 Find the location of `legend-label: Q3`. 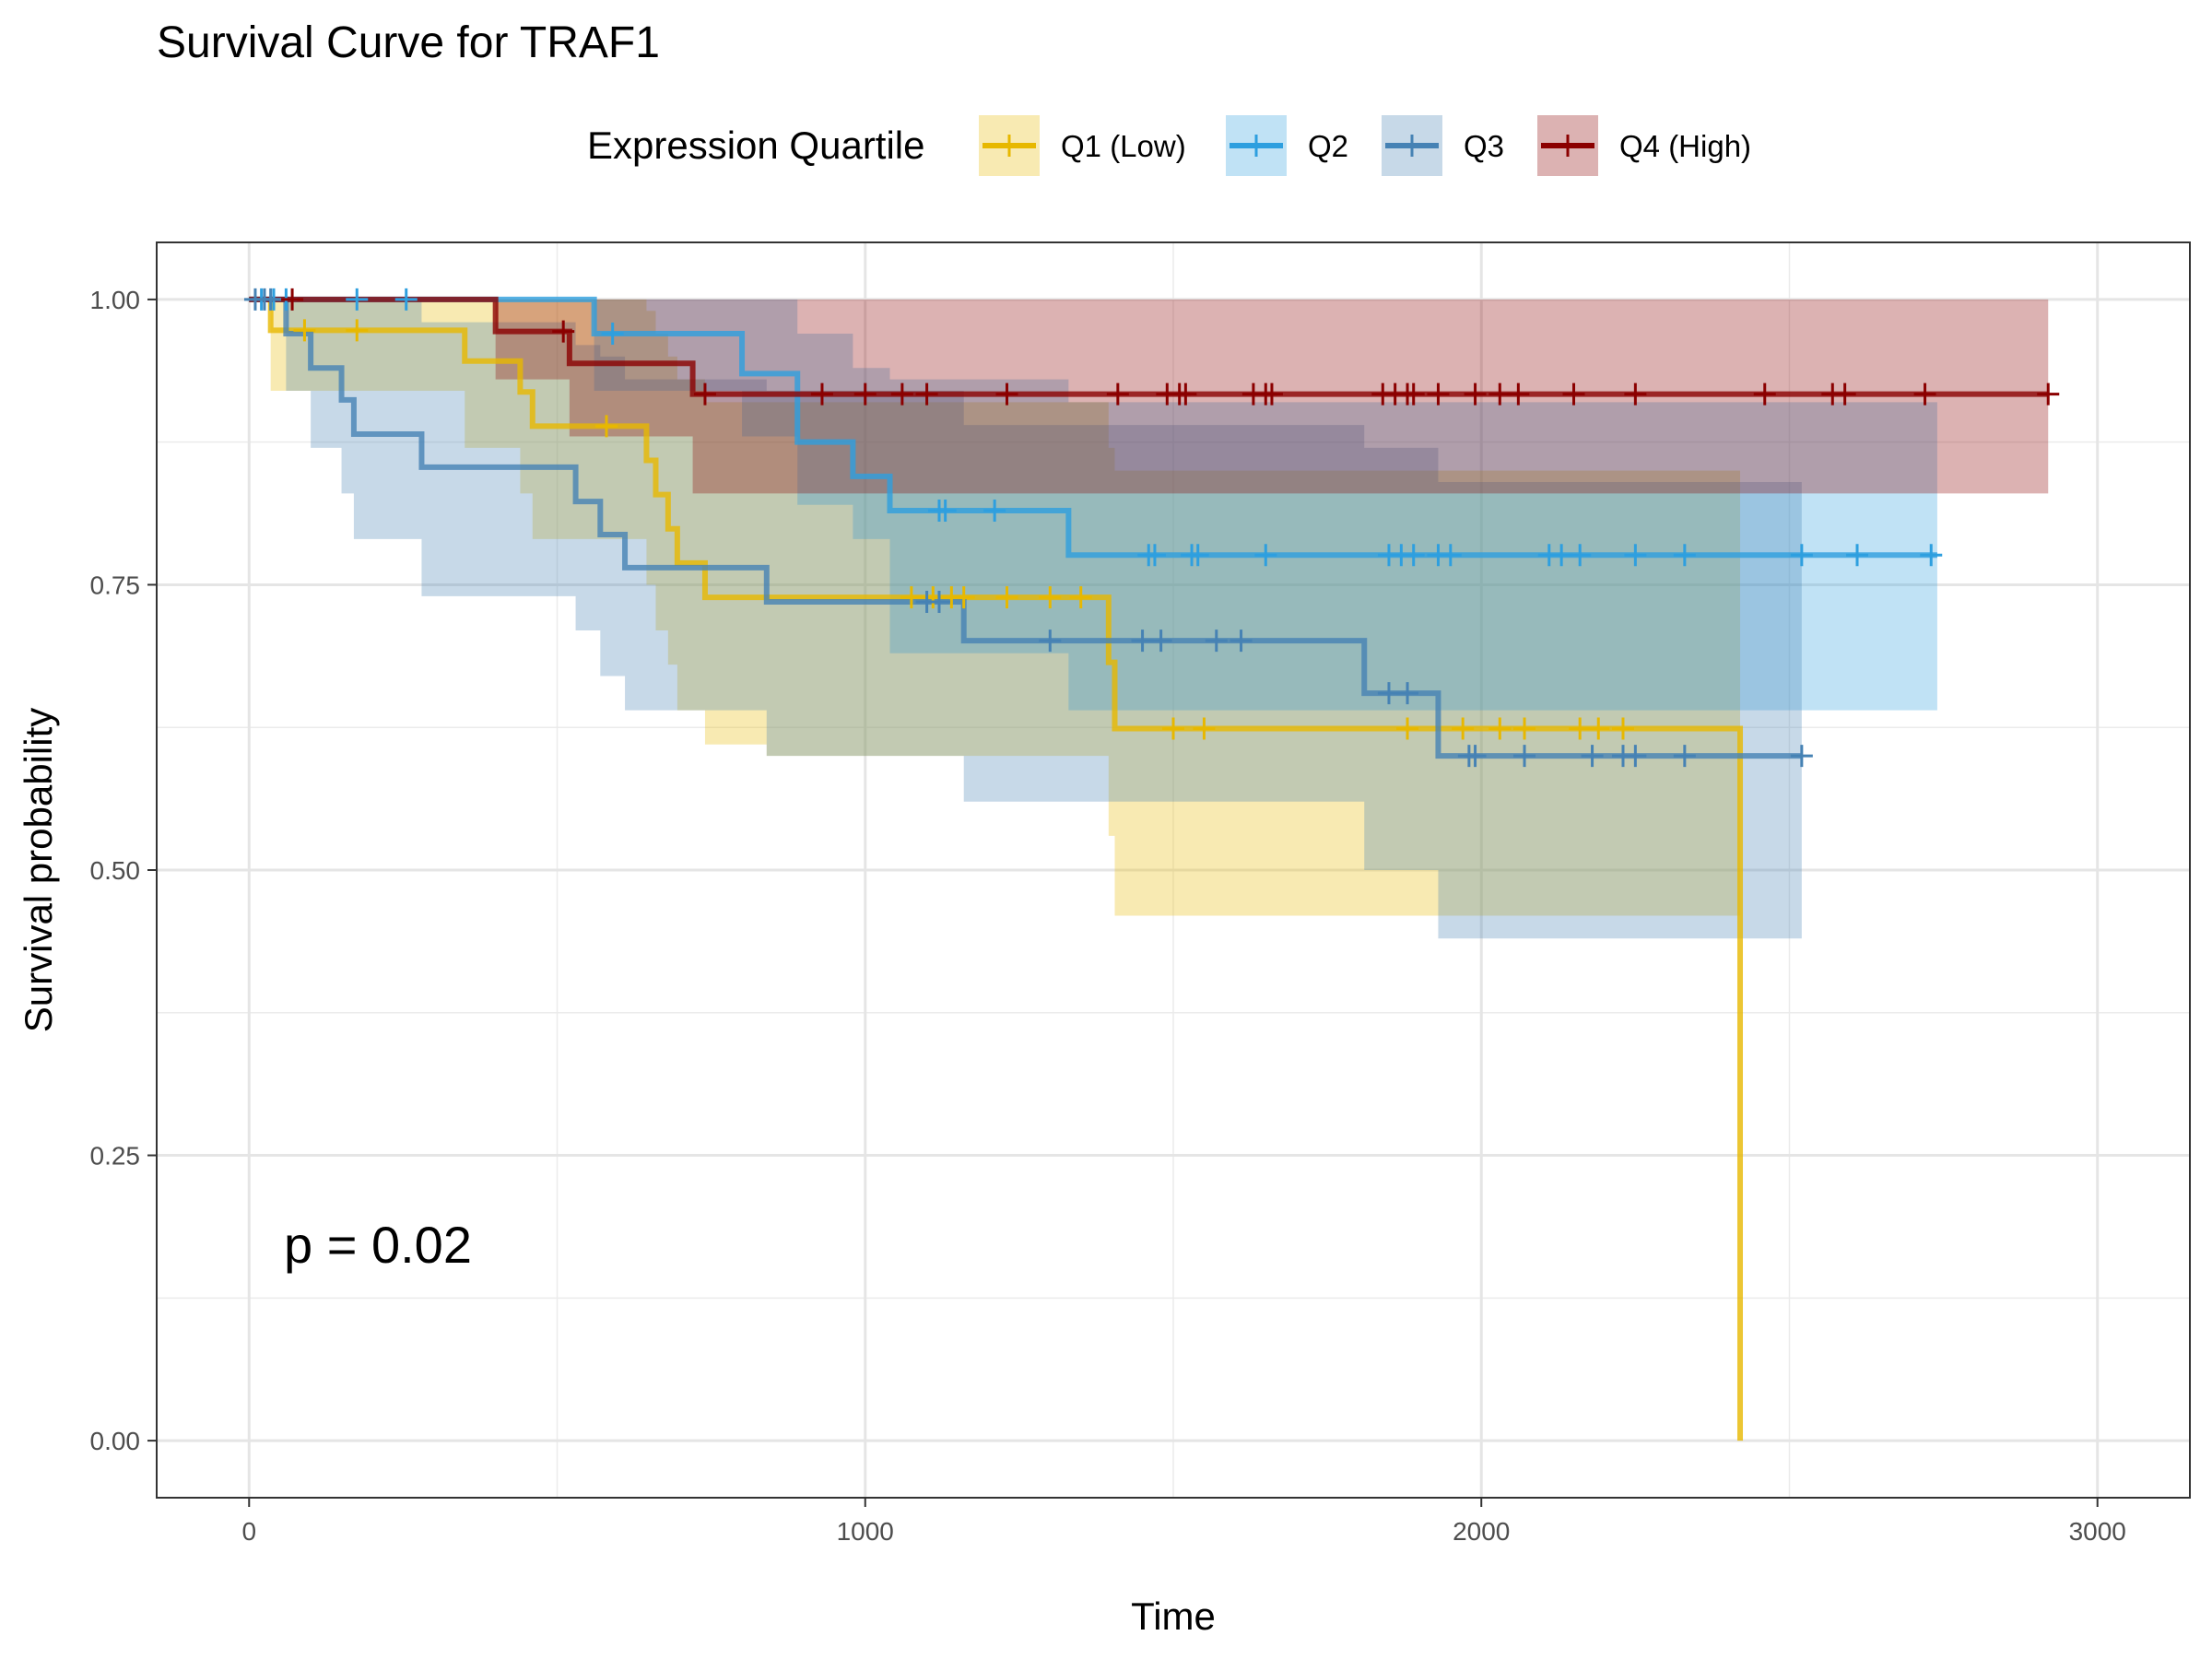

legend-label: Q3 is located at coordinates (1484, 146).